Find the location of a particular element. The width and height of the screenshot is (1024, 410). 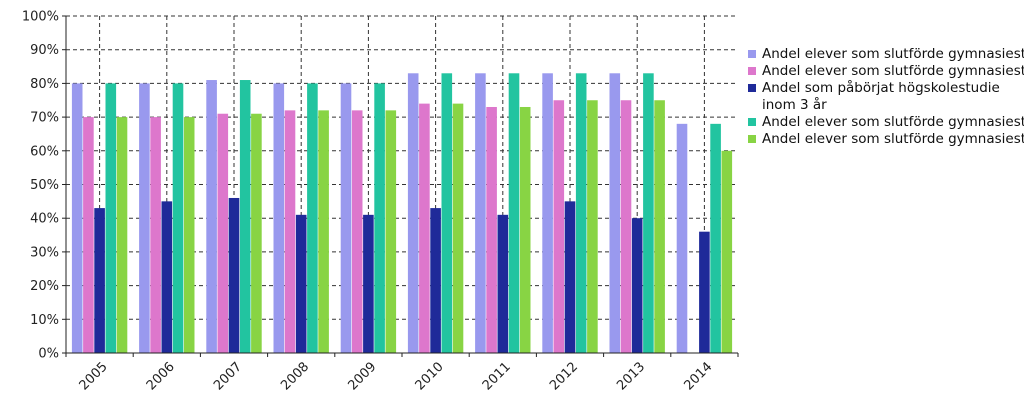

y-tick-label: 10% is located at coordinates (44, 320).